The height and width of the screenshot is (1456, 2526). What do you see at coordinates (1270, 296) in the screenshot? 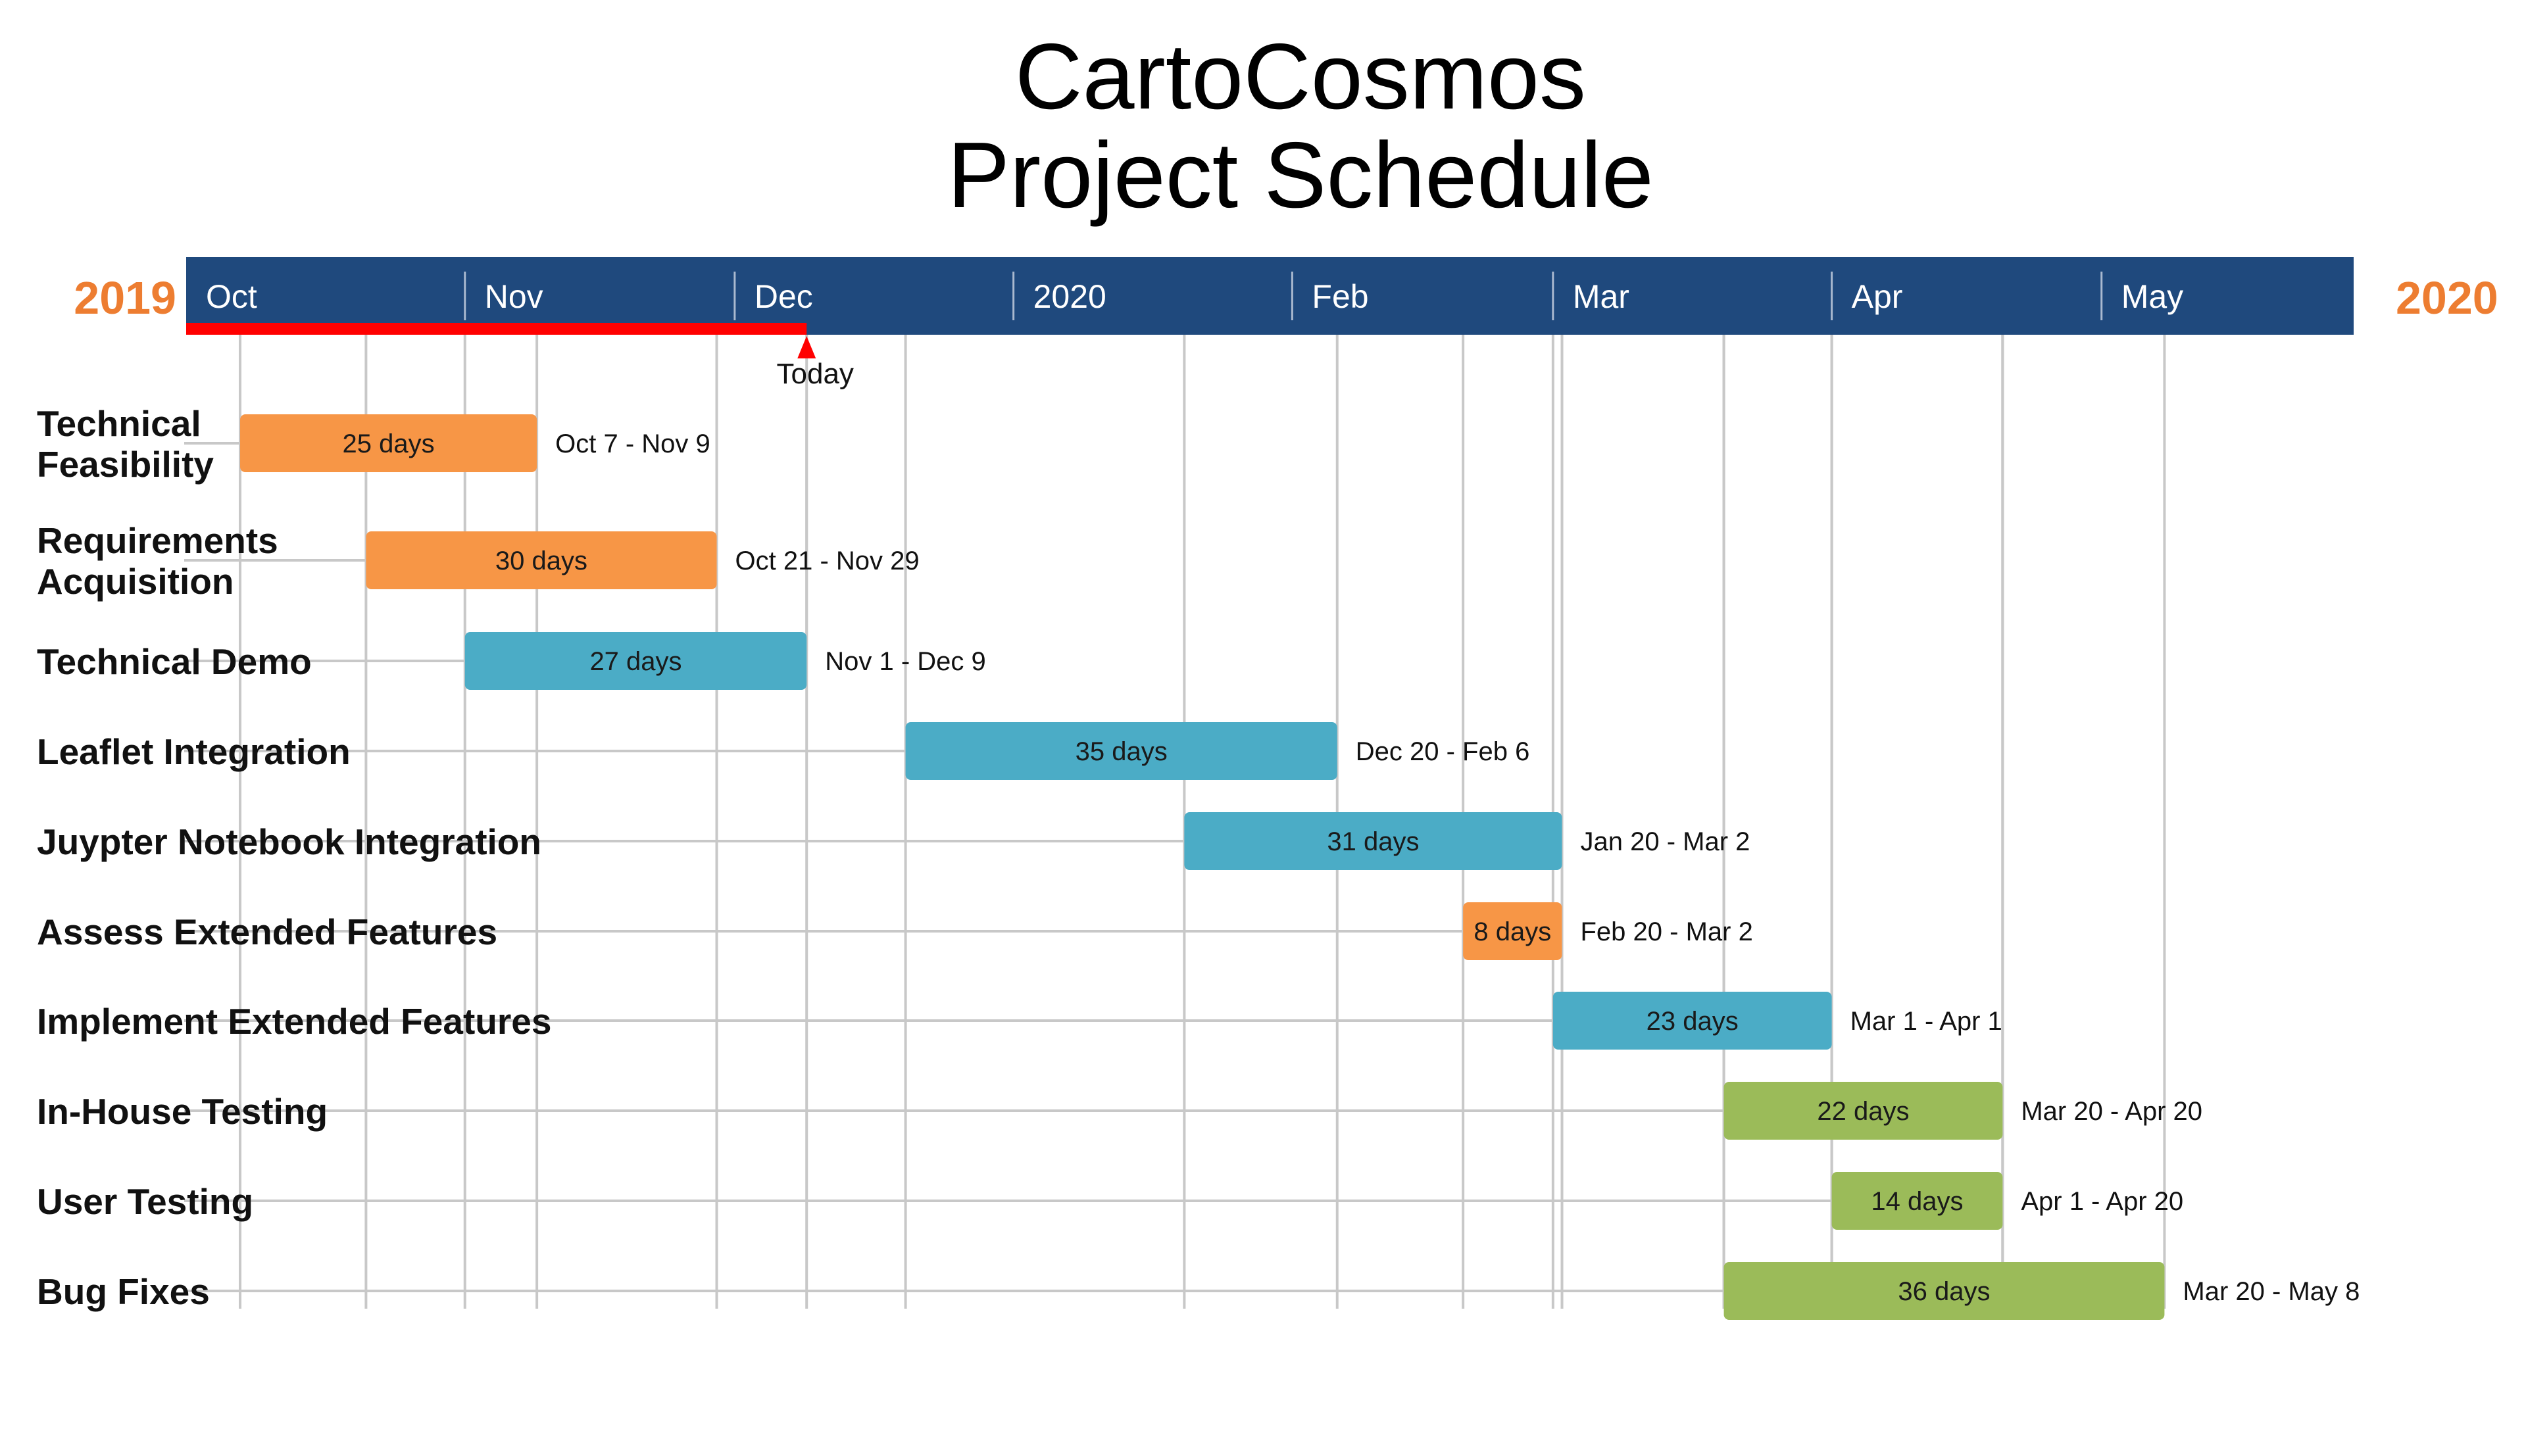
I see `timeline-band-bar` at bounding box center [1270, 296].